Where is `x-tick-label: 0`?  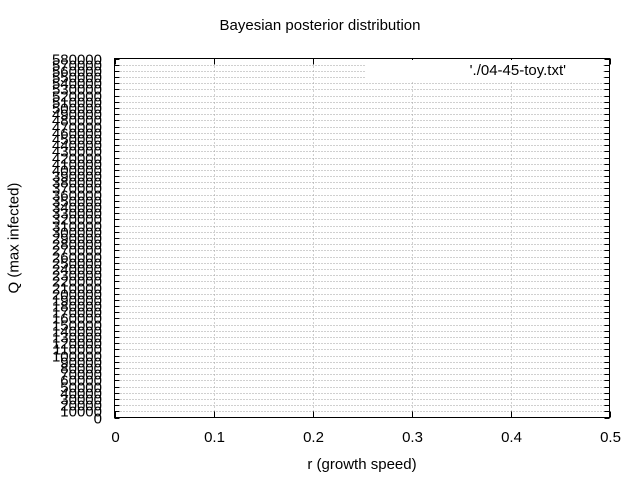 x-tick-label: 0 is located at coordinates (115, 437).